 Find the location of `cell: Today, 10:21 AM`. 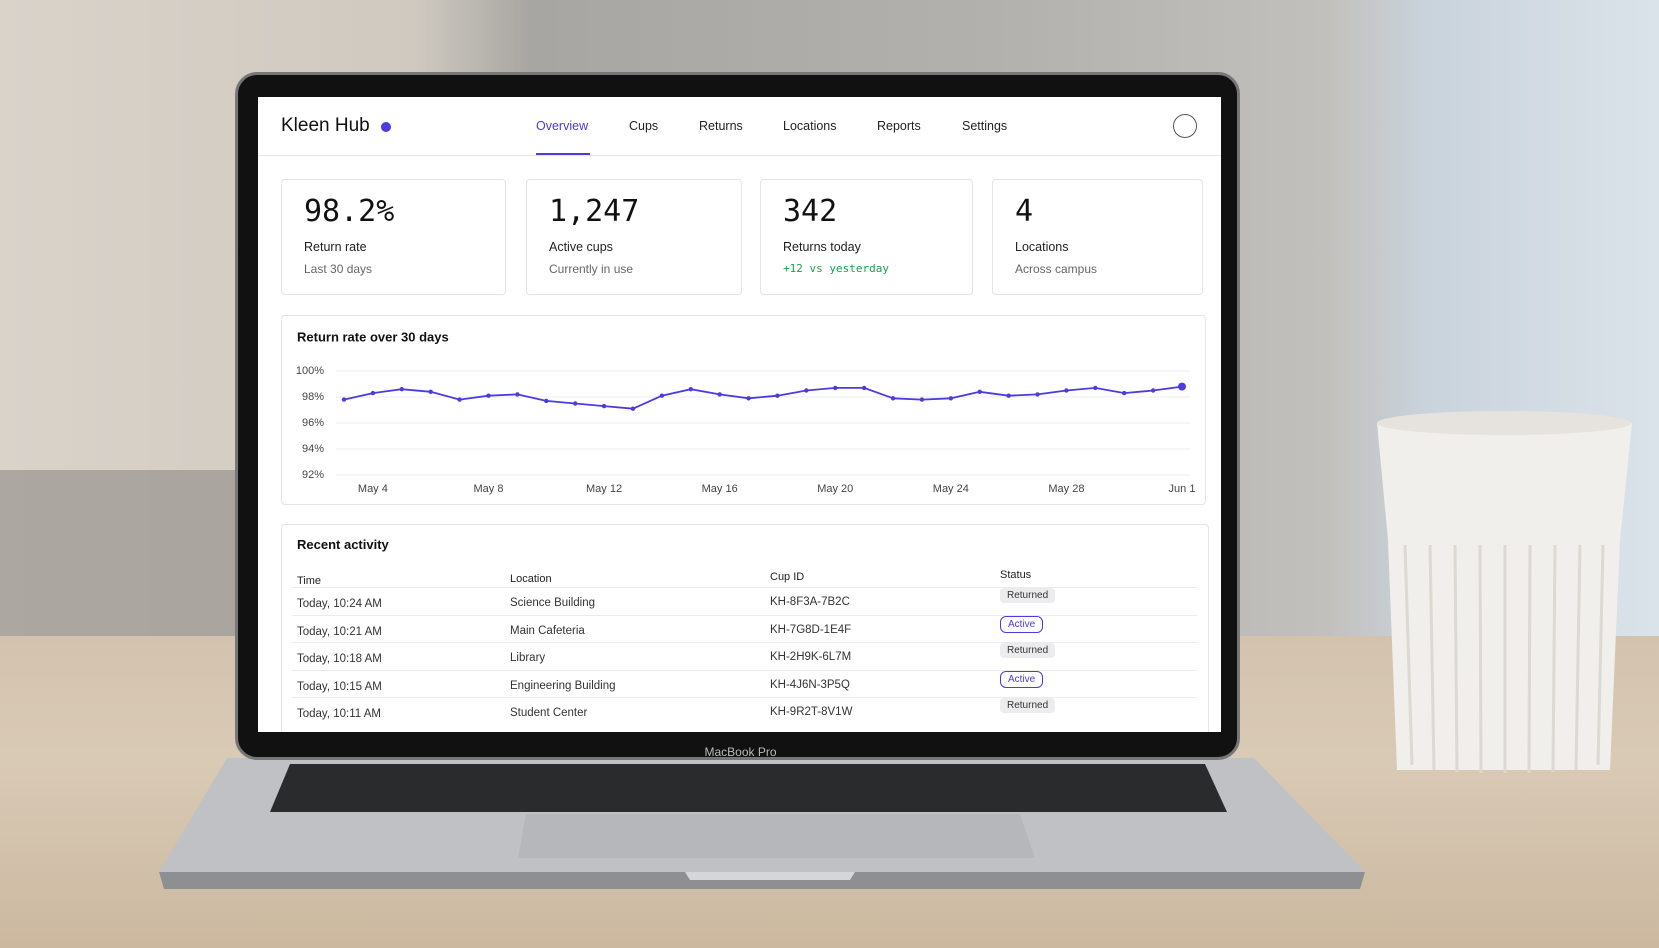

cell: Today, 10:21 AM is located at coordinates (339, 631).